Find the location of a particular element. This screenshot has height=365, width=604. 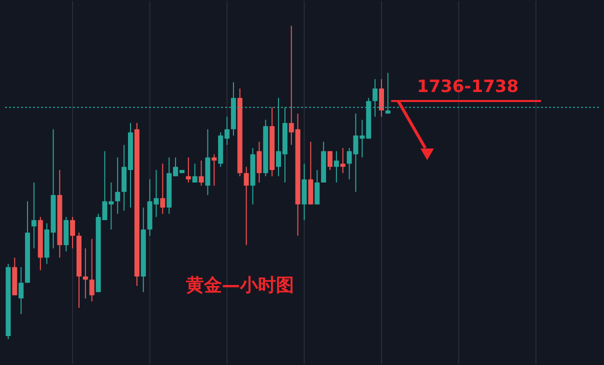

annotation: 黄金—小时图 is located at coordinates (239, 285).